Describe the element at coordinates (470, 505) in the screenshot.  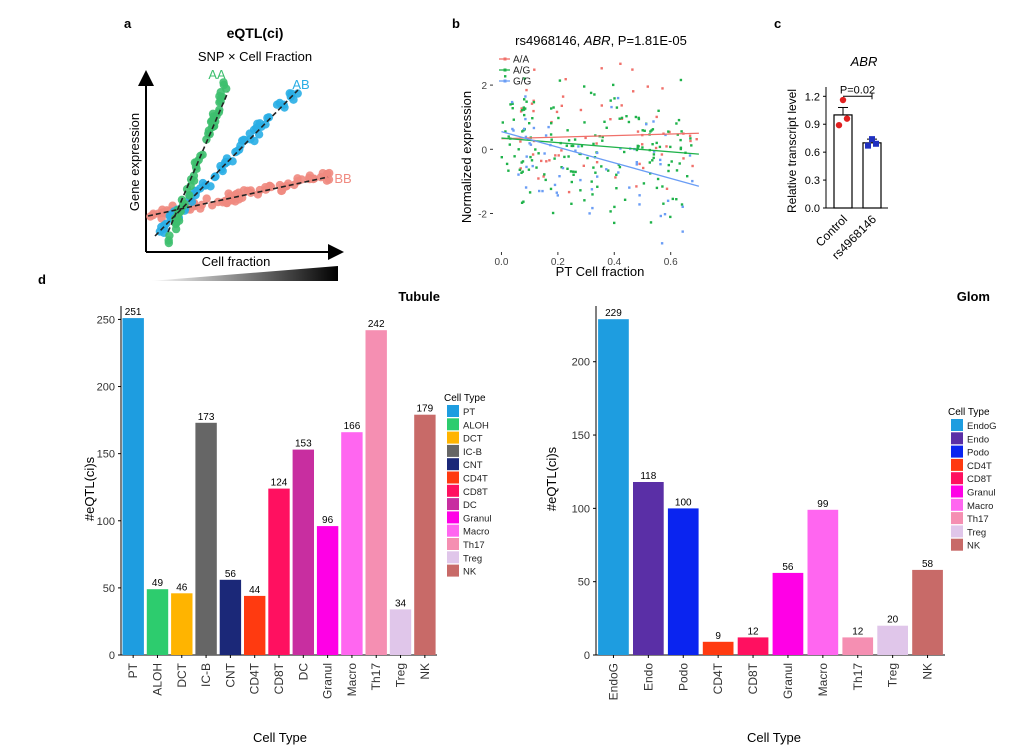
I see `legend-label: DC` at that location.